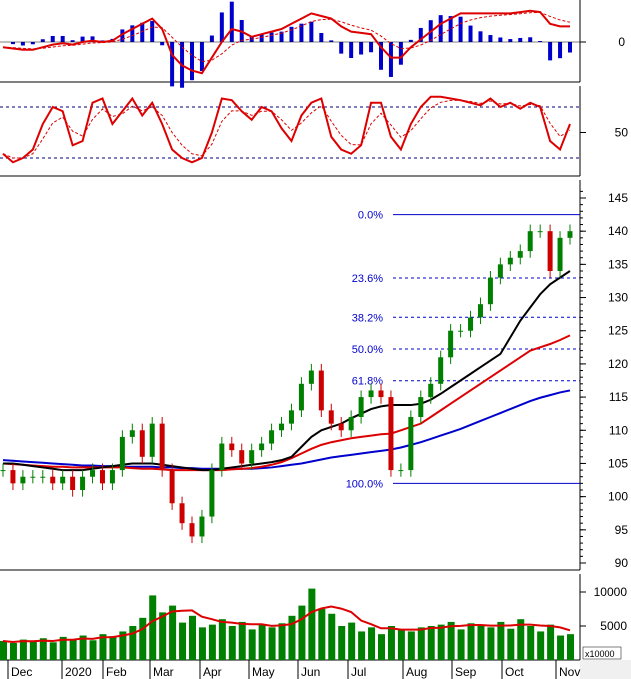 This screenshot has height=679, width=631. I want to click on price-tick-label: 125, so click(618, 331).